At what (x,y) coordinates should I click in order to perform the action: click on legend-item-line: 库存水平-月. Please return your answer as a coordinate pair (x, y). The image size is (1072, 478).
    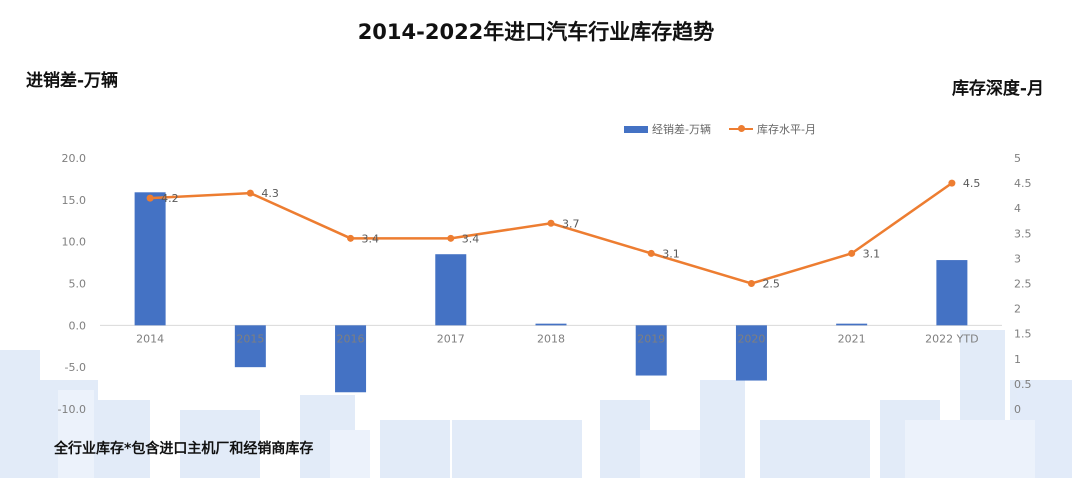
    Looking at the image, I should click on (772, 129).